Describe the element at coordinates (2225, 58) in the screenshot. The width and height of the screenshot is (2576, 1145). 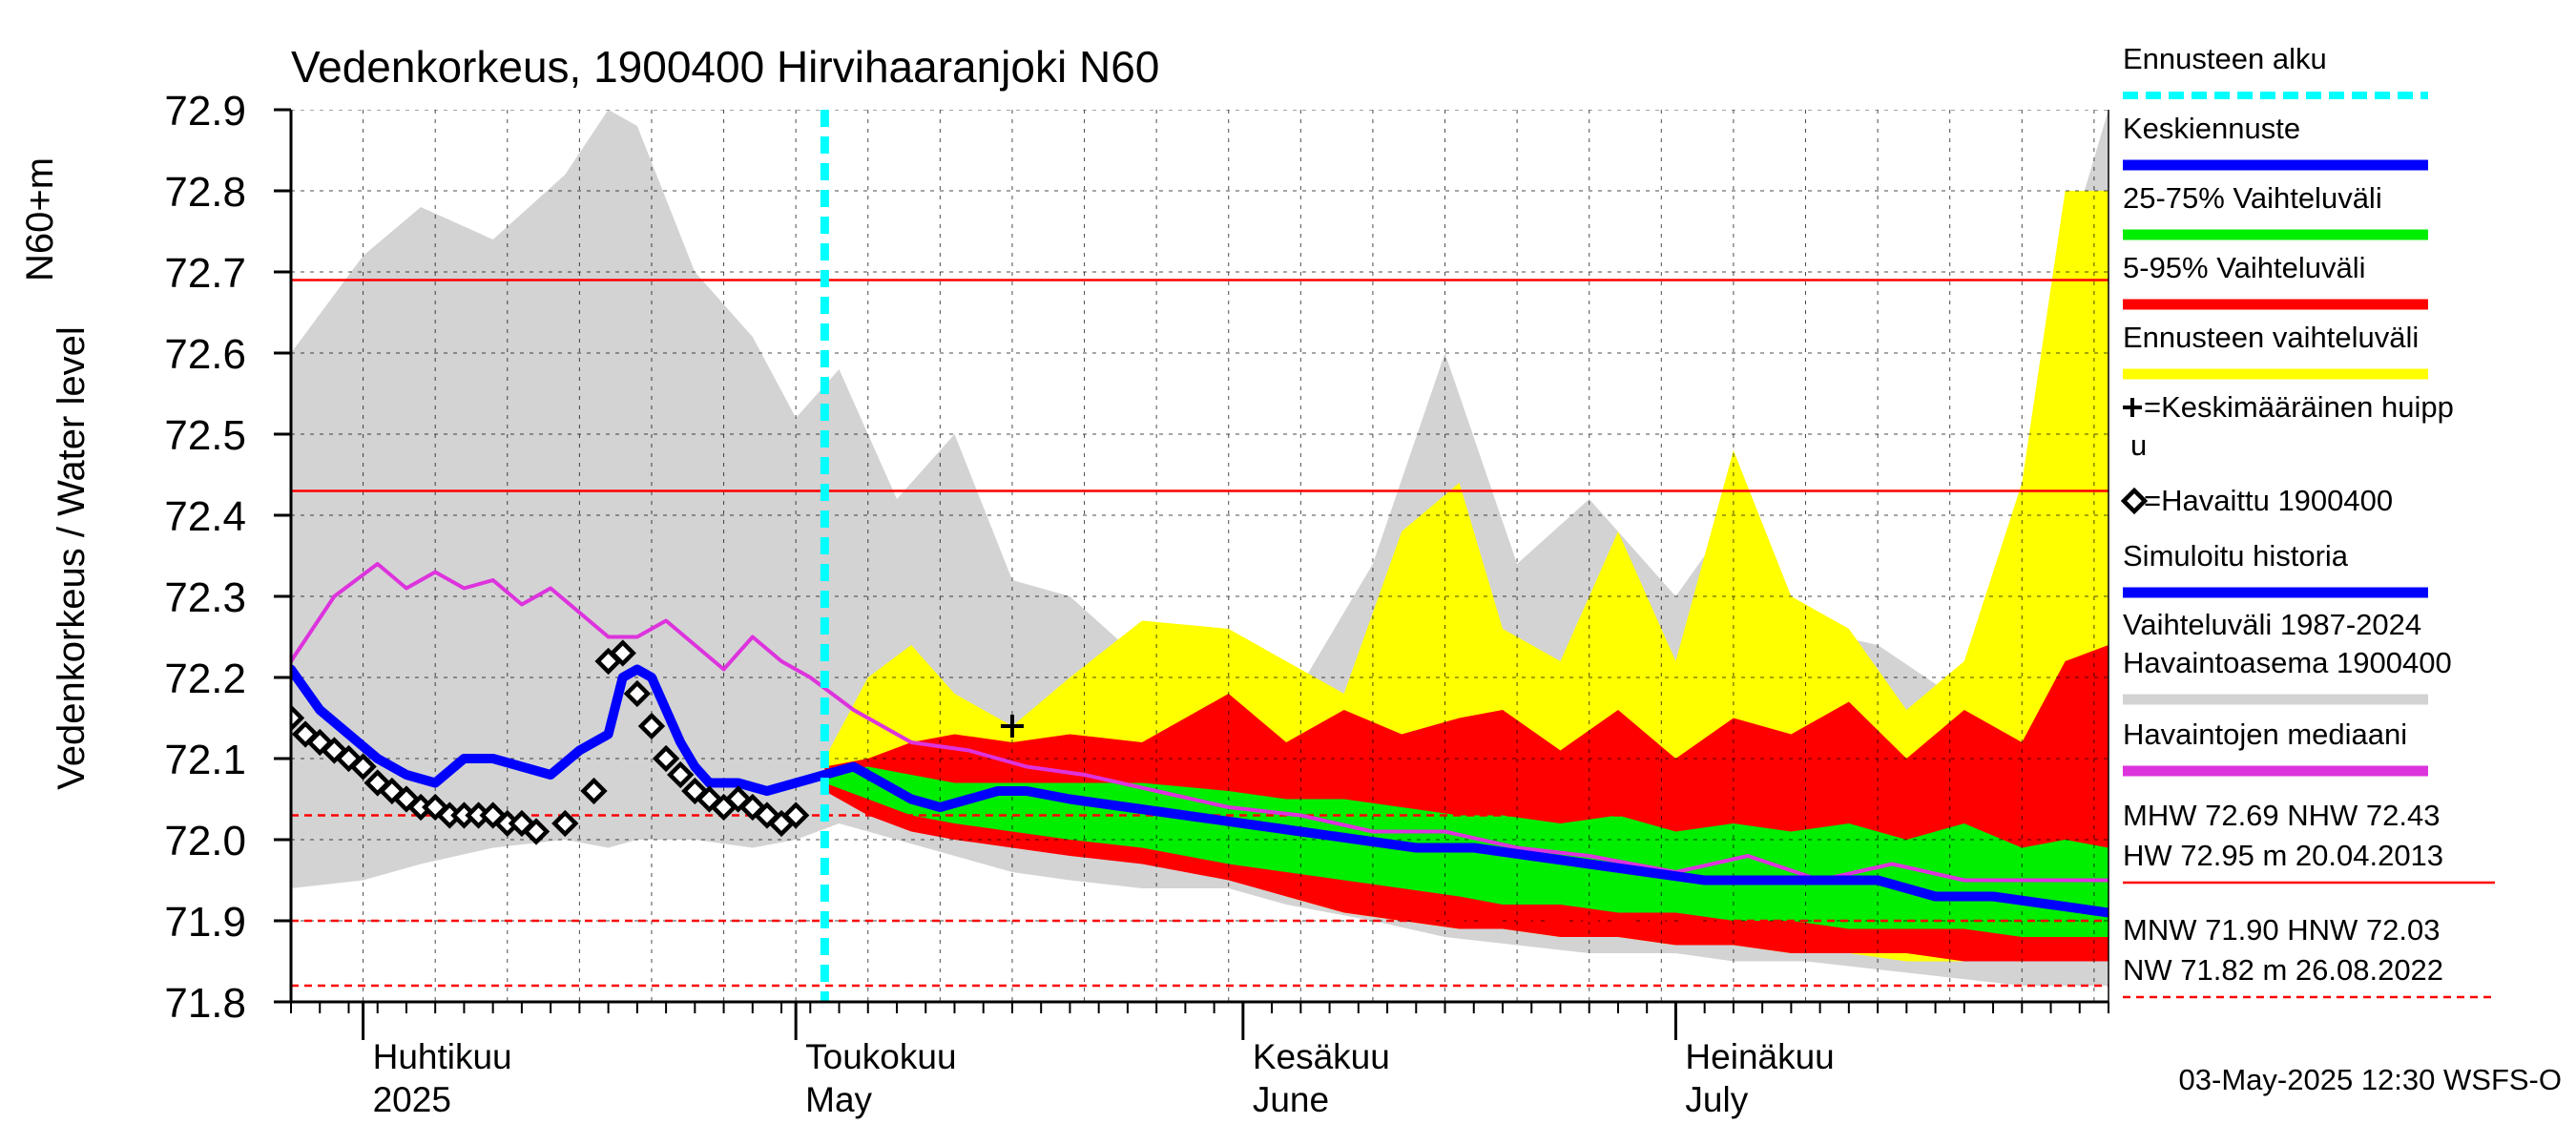
I see `legend-label: Ennusteen alku` at that location.